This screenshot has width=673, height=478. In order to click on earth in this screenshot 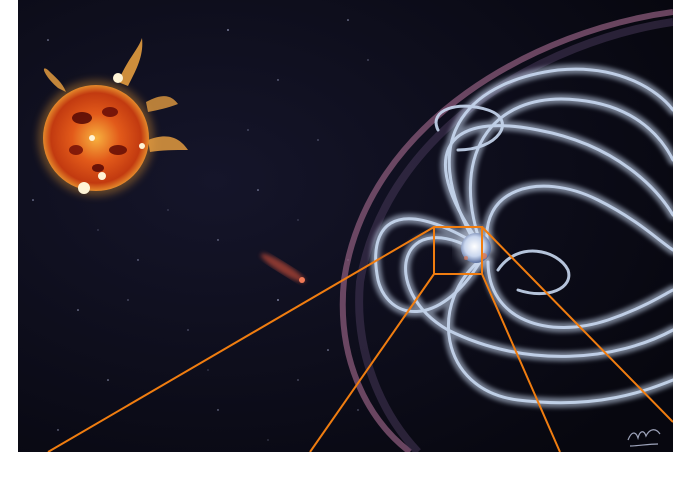, I will do `click(476, 248)`.